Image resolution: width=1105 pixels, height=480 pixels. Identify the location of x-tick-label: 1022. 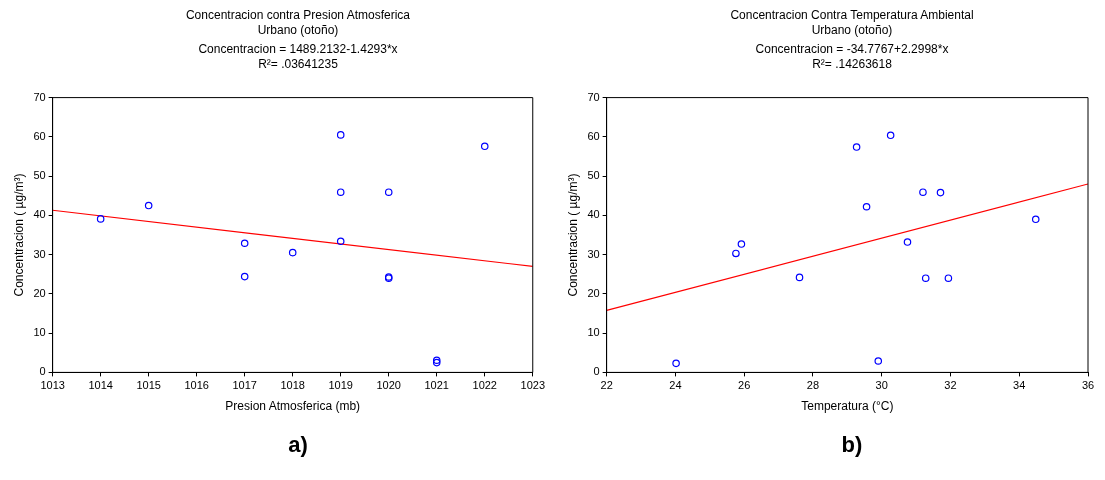
(484, 385).